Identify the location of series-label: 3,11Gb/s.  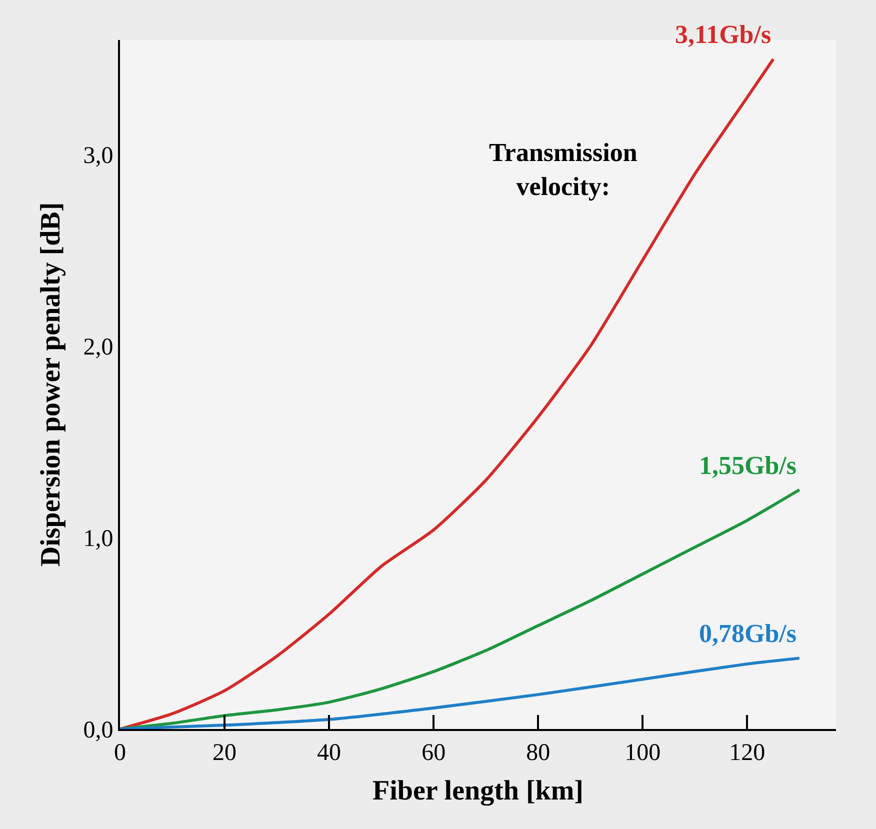
(723, 34).